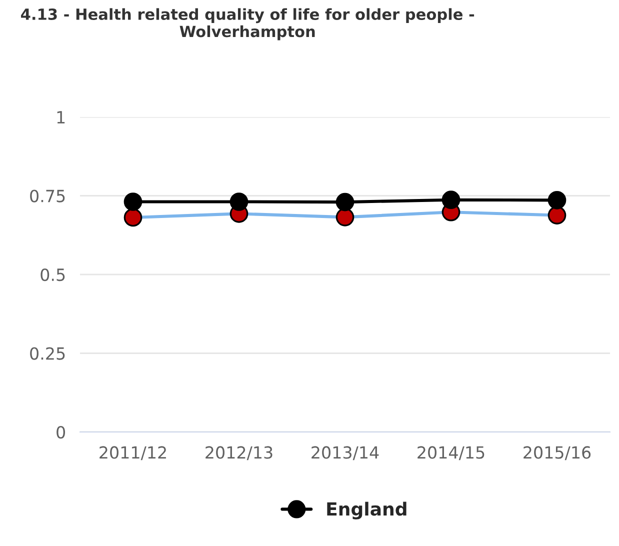  I want to click on y-tick-label: 0, so click(61, 432).